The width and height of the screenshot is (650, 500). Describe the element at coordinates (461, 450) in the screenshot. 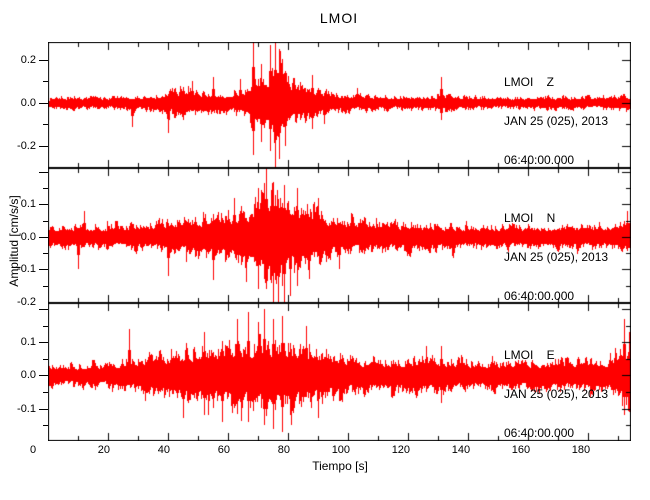

I see `x-tick-label: 140` at that location.